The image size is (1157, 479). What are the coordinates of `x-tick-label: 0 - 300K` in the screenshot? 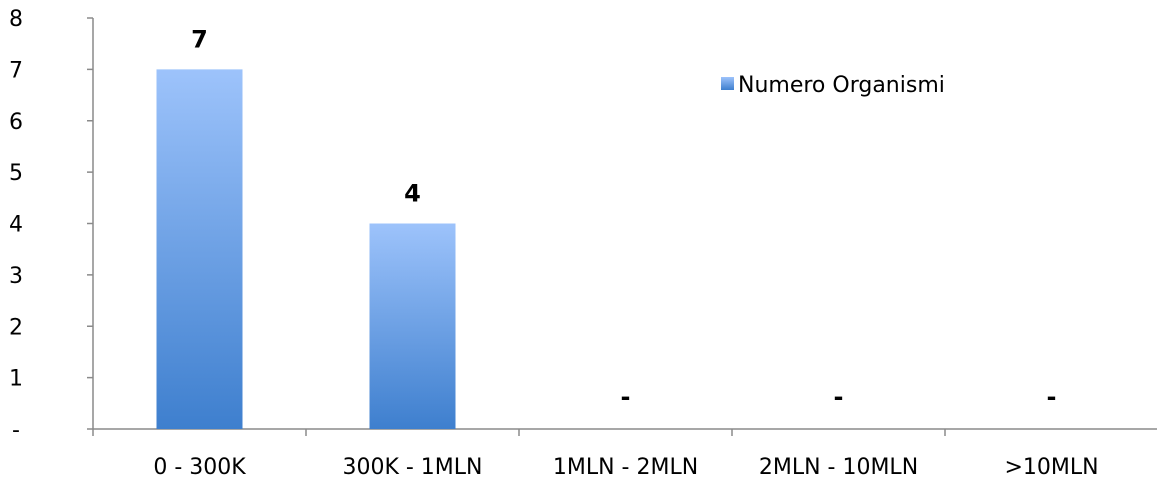 It's located at (199, 467).